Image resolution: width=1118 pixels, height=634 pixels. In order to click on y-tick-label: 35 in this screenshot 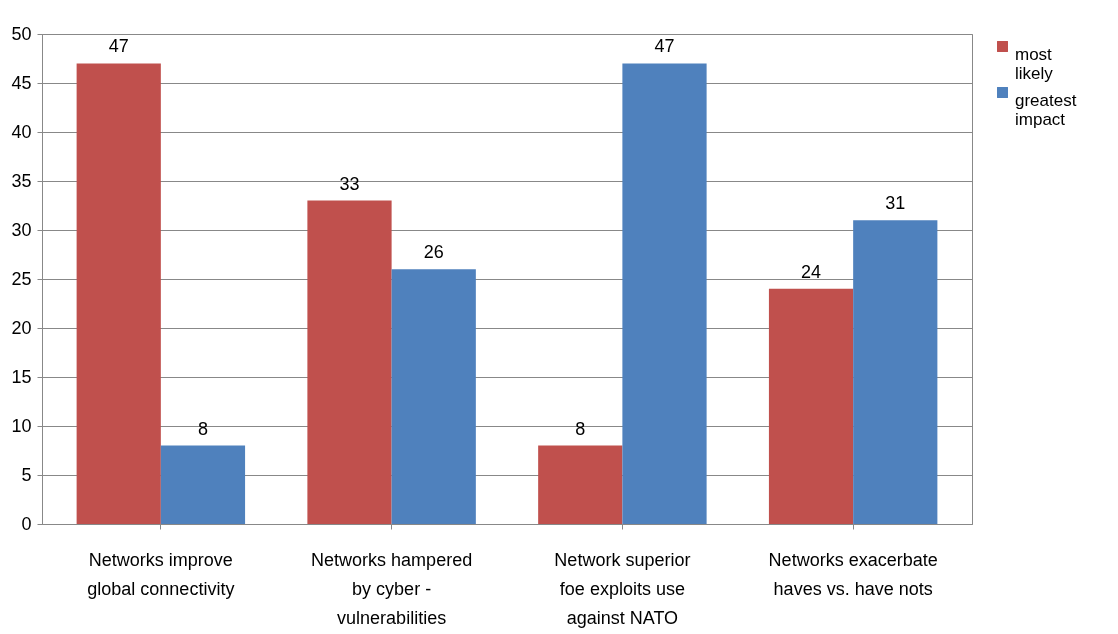, I will do `click(21, 180)`.